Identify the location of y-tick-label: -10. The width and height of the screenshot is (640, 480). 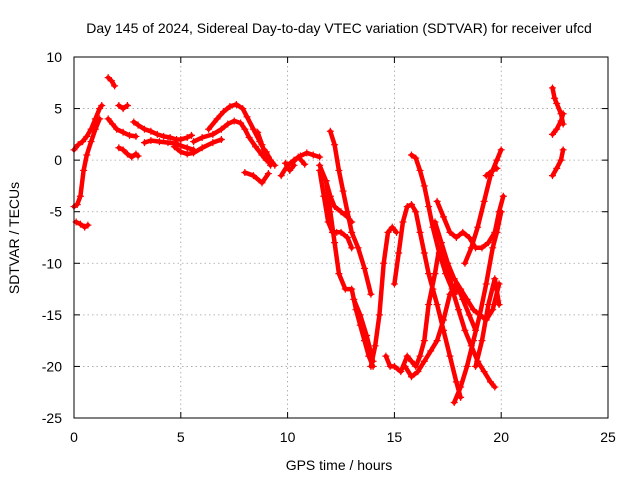
(52, 263).